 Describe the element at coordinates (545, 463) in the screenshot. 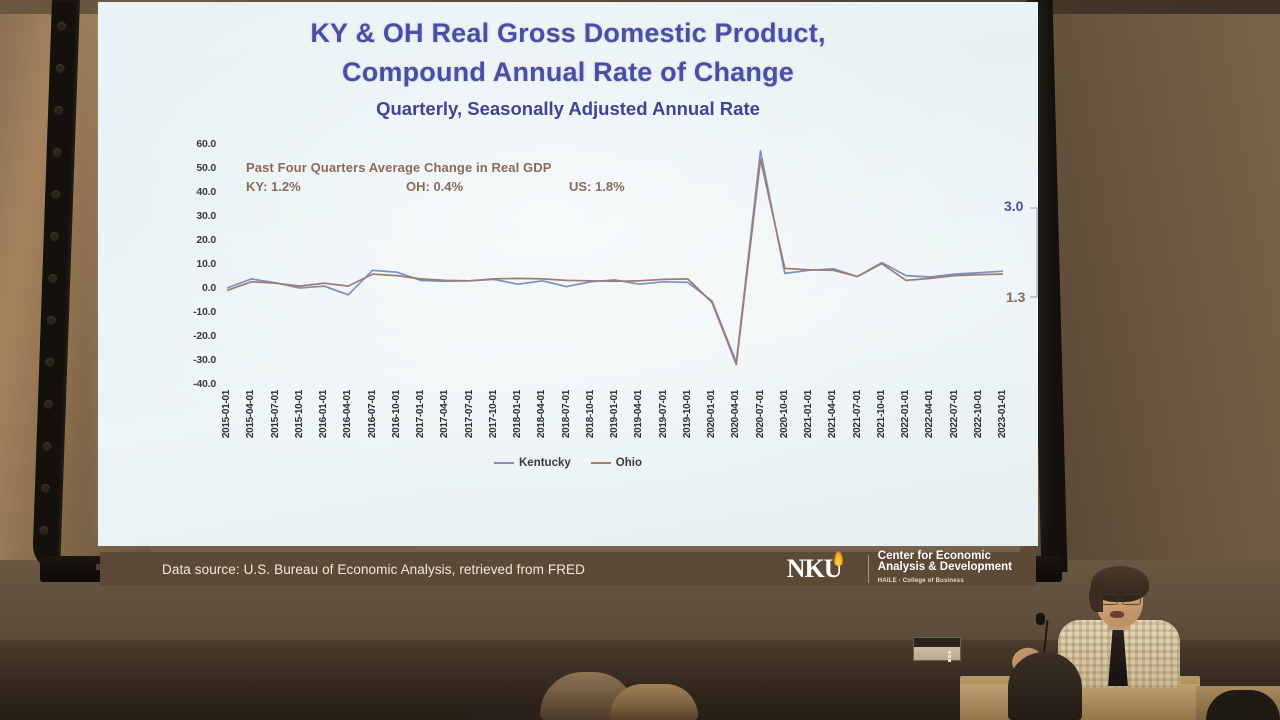

I see `legend-label-kentucky: Kentucky` at that location.